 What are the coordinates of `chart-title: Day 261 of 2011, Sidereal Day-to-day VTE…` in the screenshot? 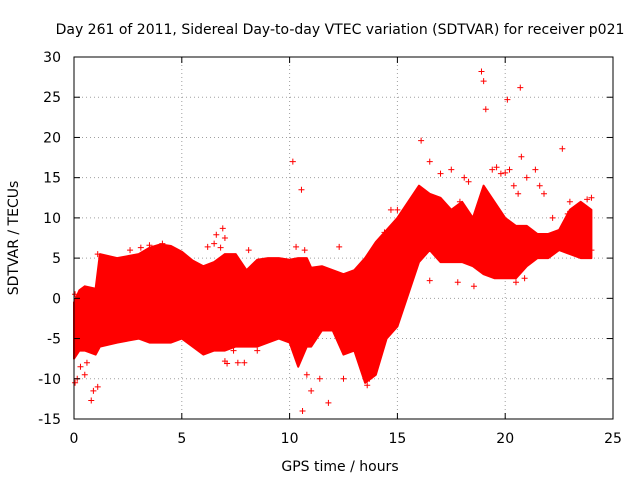 It's located at (340, 30).